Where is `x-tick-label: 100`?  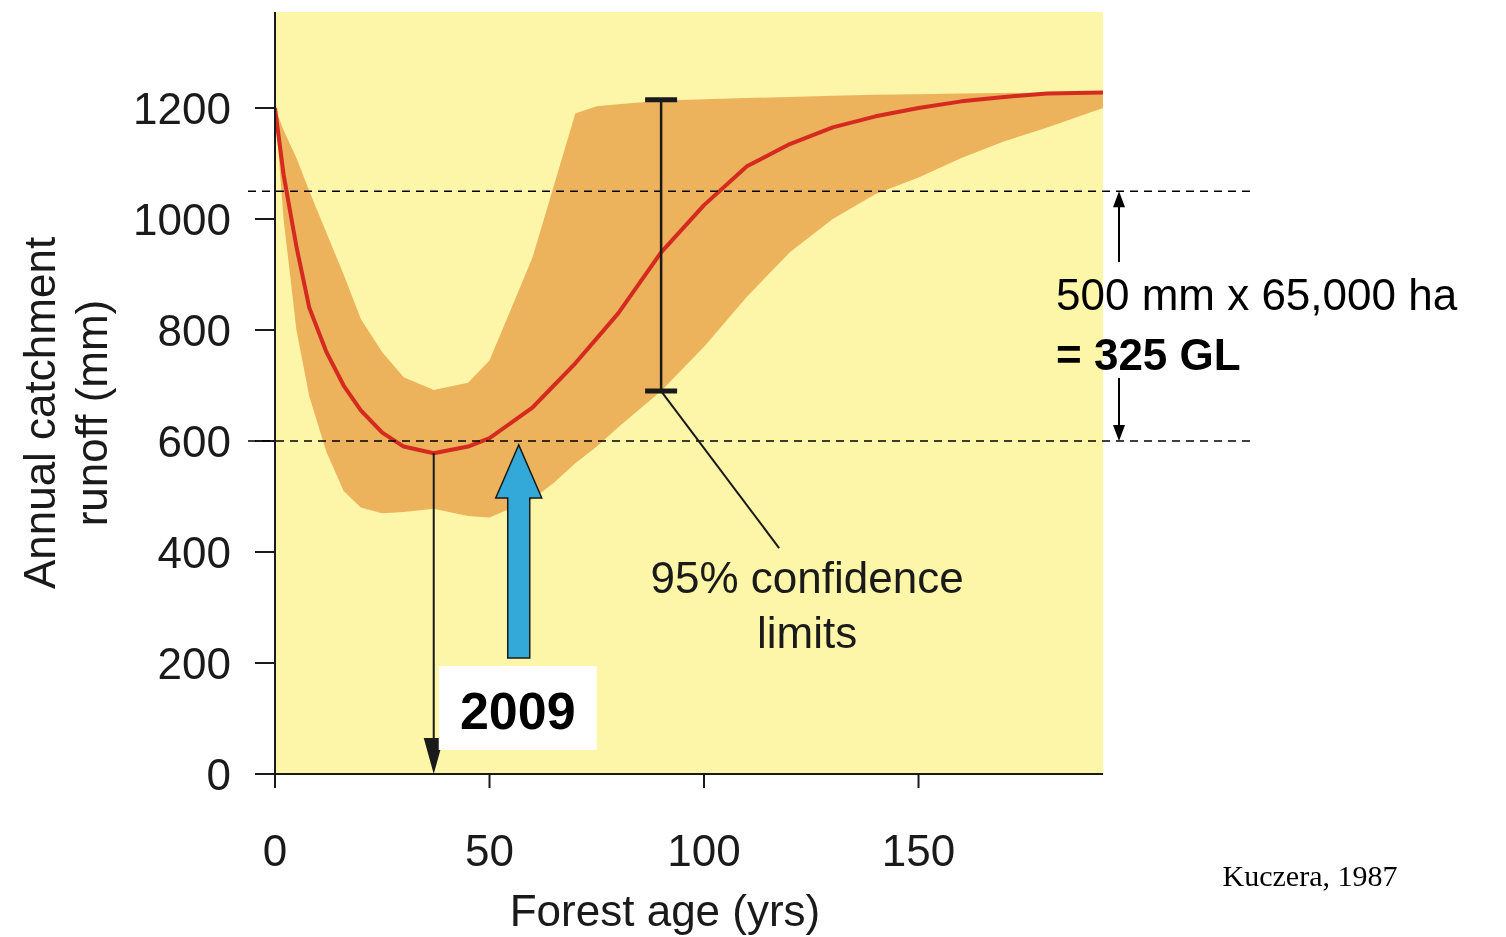 x-tick-label: 100 is located at coordinates (704, 850).